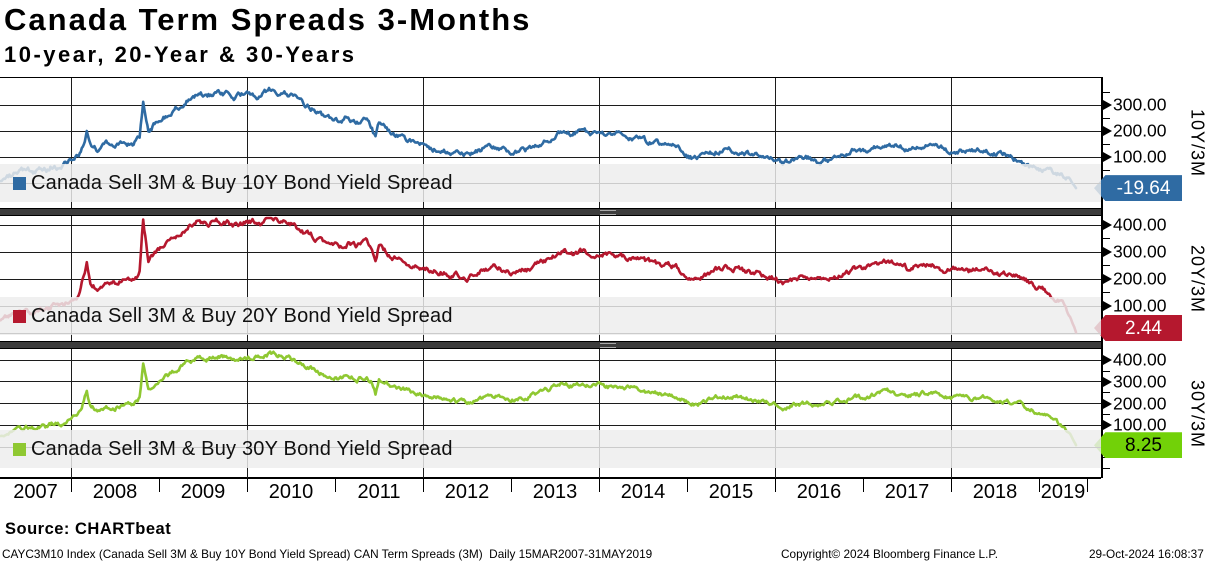 Image resolution: width=1224 pixels, height=566 pixels. I want to click on source-label: Source: CHARTbeat, so click(88, 529).